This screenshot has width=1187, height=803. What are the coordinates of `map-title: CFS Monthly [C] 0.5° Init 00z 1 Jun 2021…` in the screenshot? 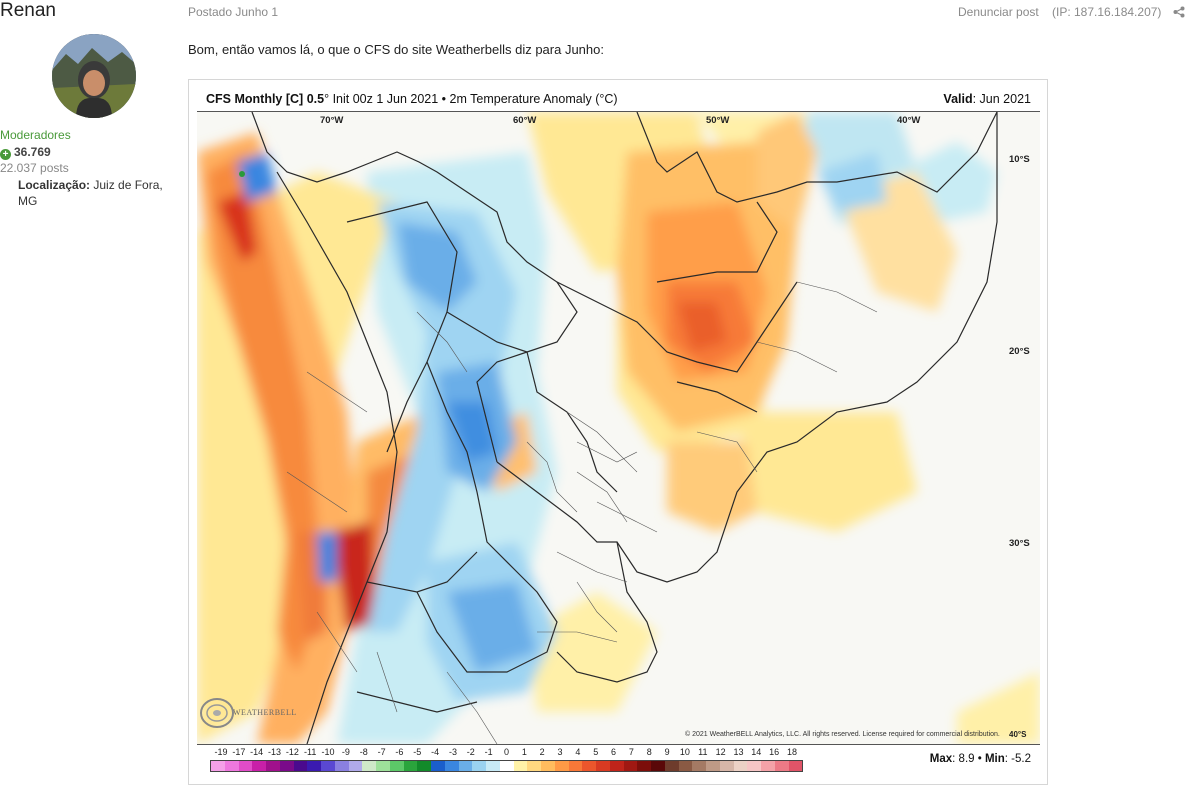 It's located at (412, 99).